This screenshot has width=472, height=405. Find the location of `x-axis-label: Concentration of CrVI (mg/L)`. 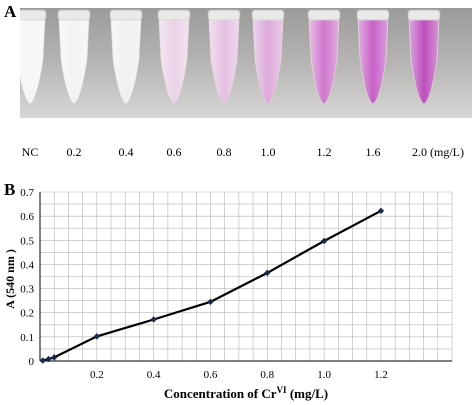

x-axis-label: Concentration of CrVI (mg/L) is located at coordinates (246, 393).